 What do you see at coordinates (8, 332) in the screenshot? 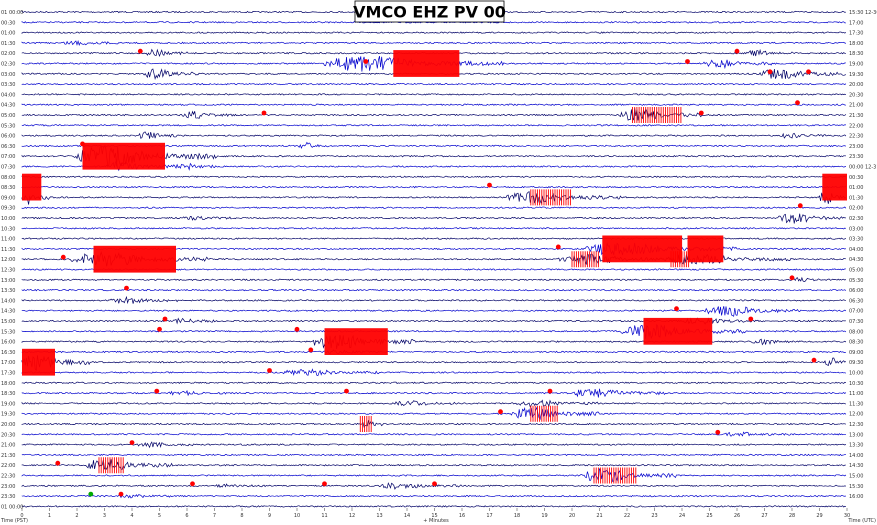
I see `left-time-label: 15:30` at bounding box center [8, 332].